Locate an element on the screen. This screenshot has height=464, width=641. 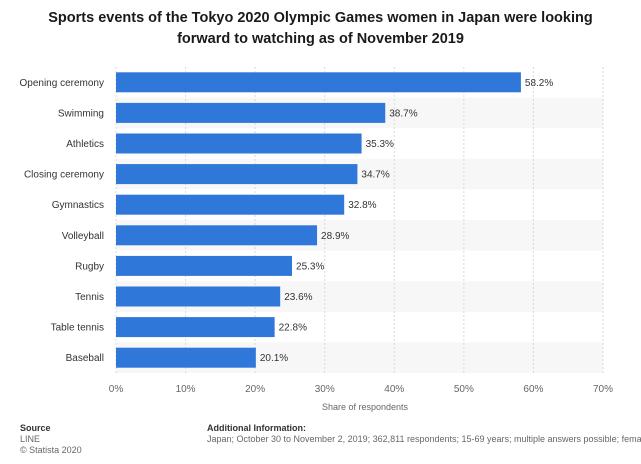
source-heading: Source is located at coordinates (35, 428).